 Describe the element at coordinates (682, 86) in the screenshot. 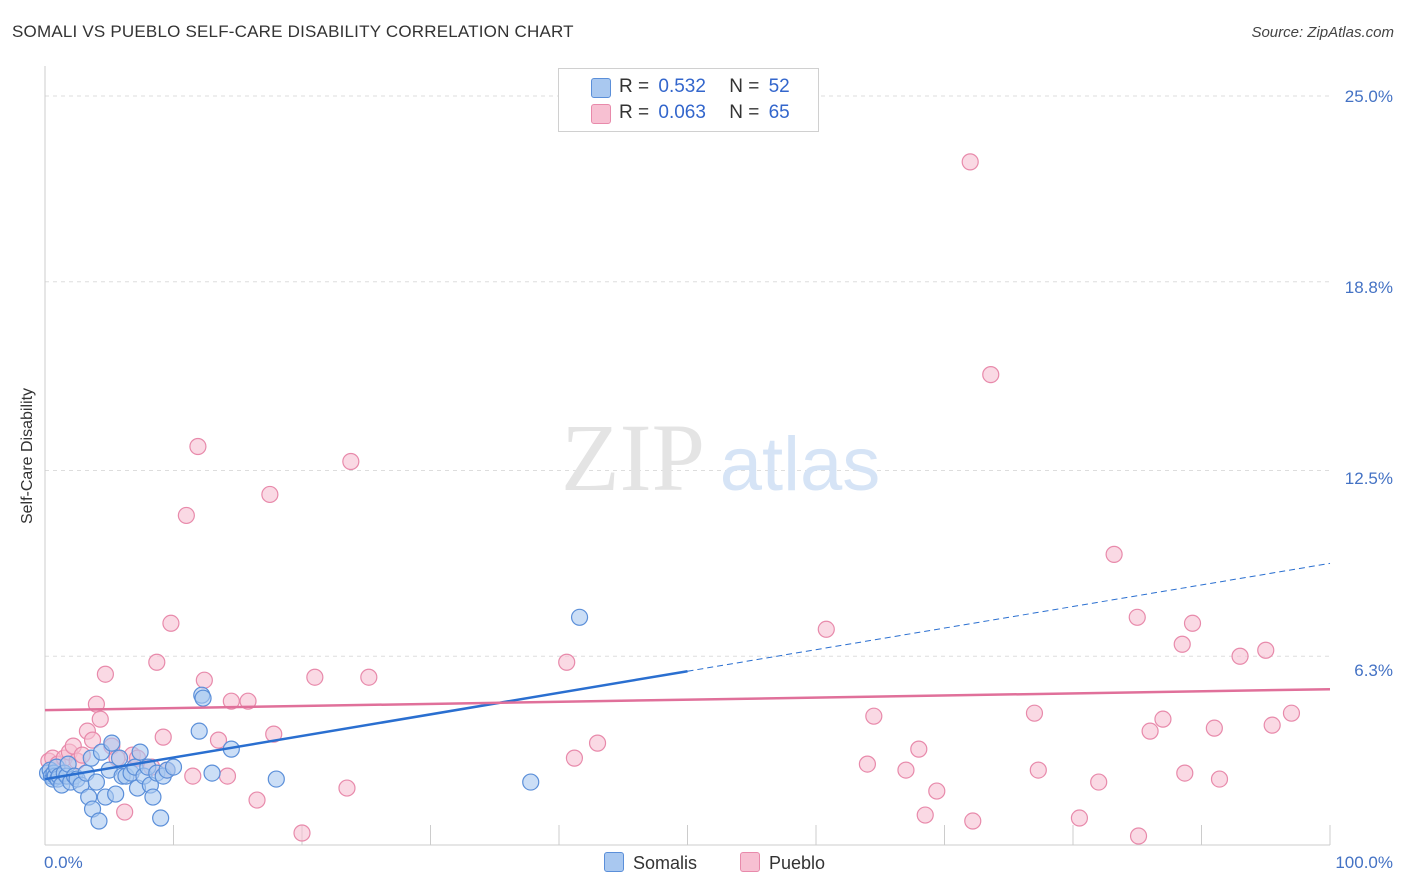

I see `somalis-r-value: 0.532` at that location.